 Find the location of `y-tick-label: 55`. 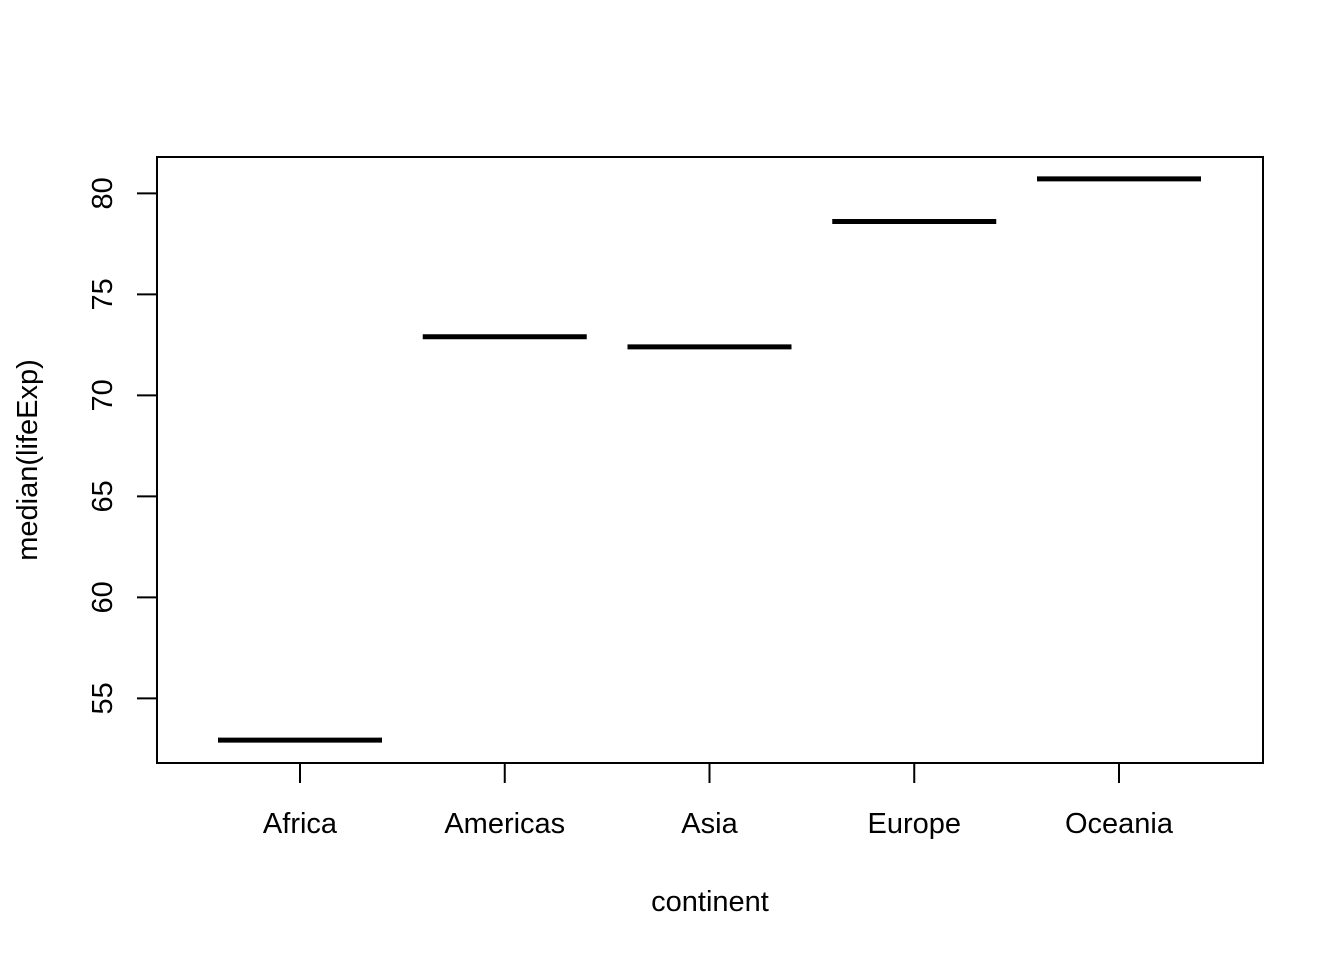

y-tick-label: 55 is located at coordinates (103, 698).